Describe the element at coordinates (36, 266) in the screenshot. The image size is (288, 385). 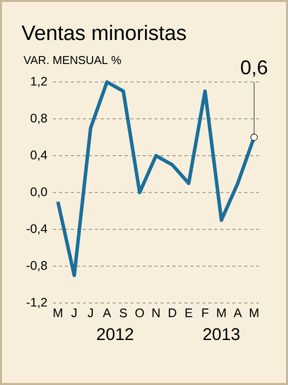
I see `y-tick-label: -0,8` at that location.